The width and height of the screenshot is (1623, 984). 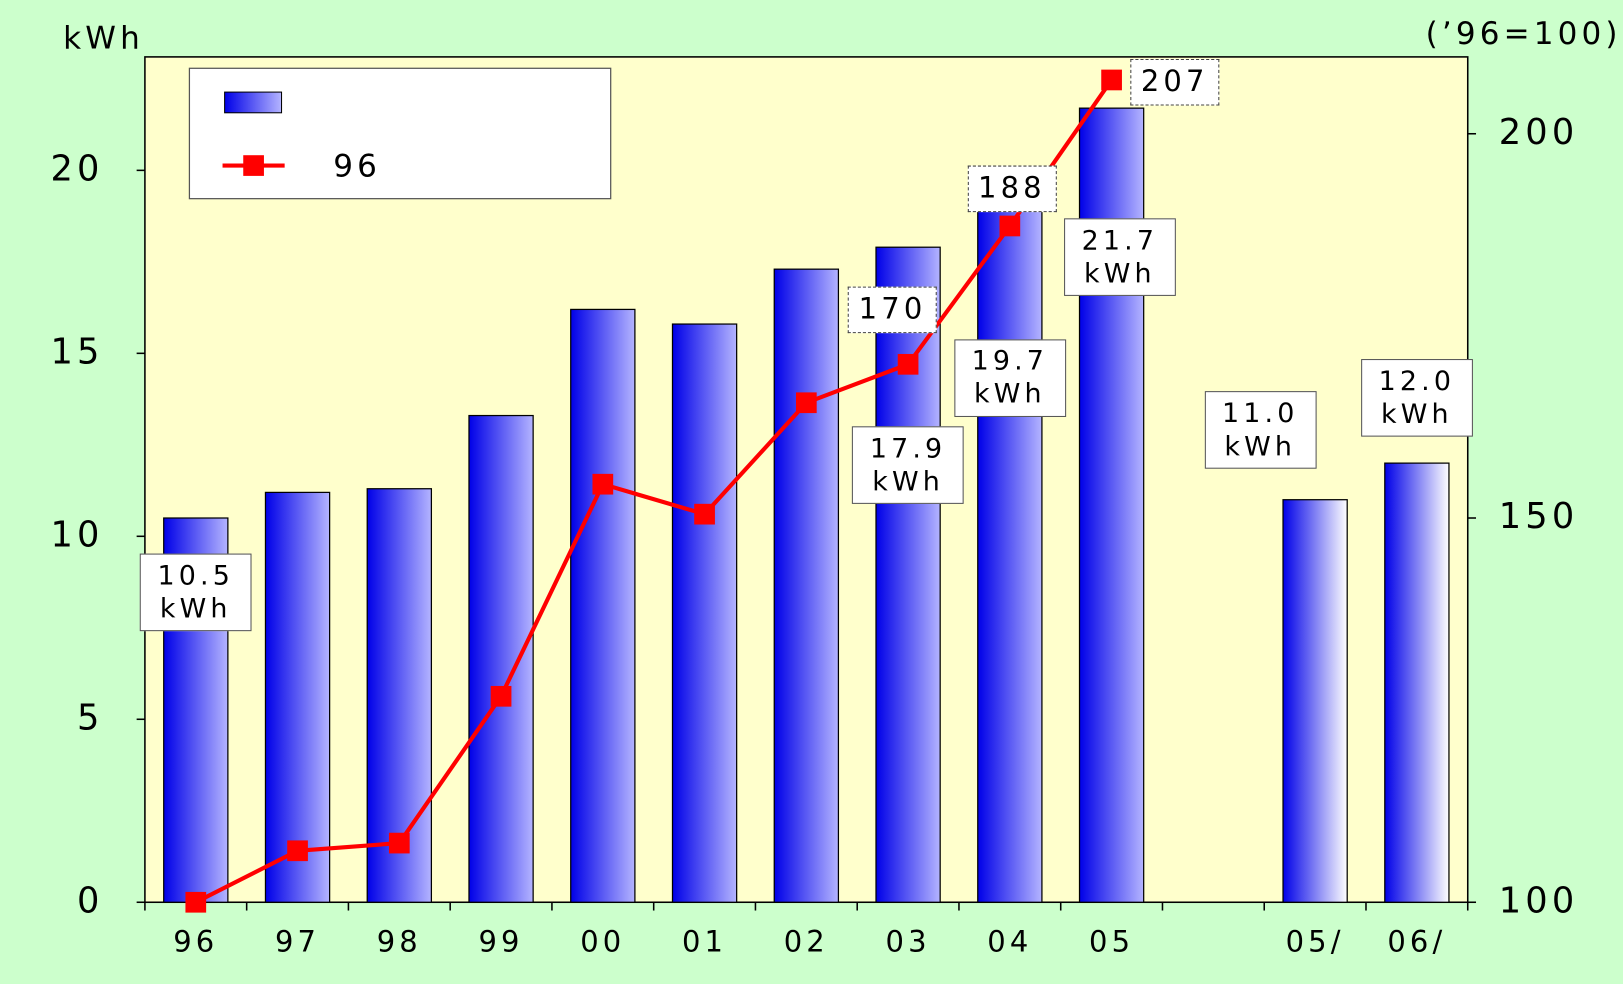 What do you see at coordinates (908, 465) in the screenshot?
I see `bar-value-label: 17.9 kWh` at bounding box center [908, 465].